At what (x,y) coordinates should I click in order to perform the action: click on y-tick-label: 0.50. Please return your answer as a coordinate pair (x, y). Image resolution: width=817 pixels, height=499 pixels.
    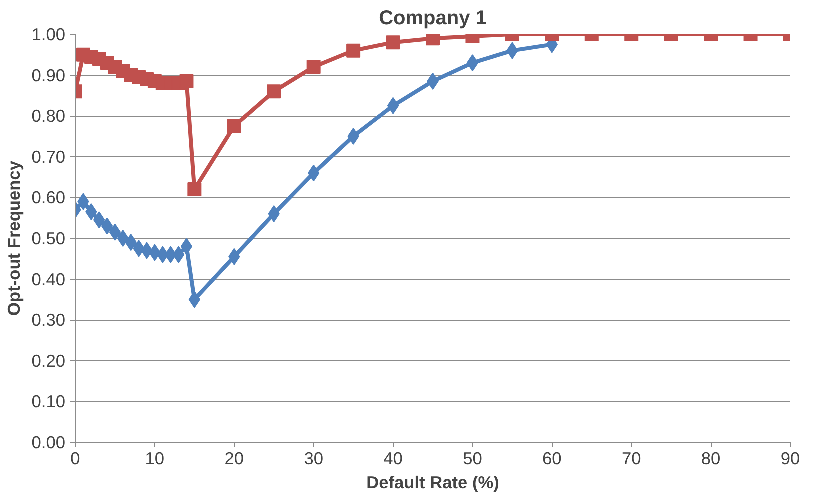
    Looking at the image, I should click on (49, 238).